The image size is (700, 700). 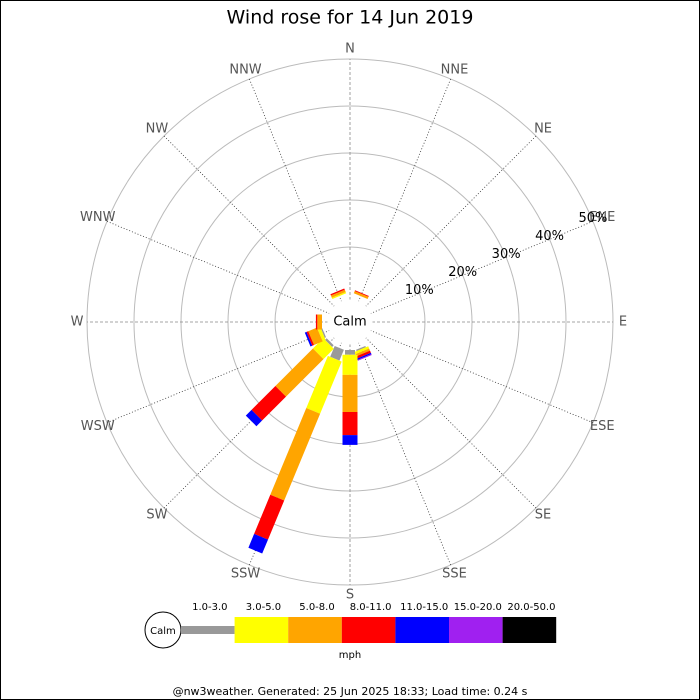 What do you see at coordinates (98, 426) in the screenshot?
I see `direction-label: WSW` at bounding box center [98, 426].